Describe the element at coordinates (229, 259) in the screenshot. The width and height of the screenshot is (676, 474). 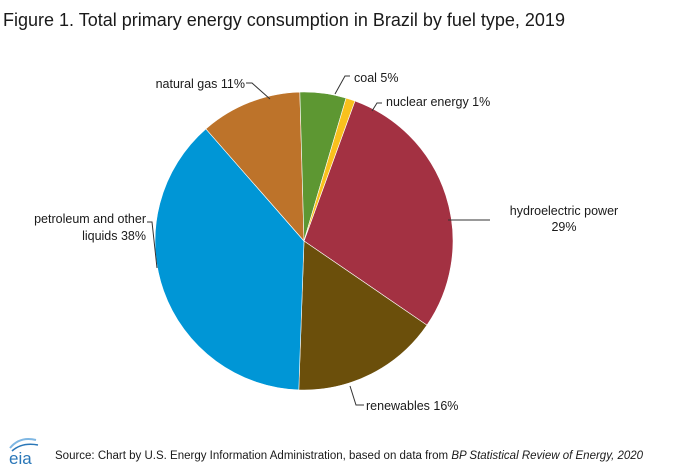
I see `pie-slice-petroleum-and-other-liquids` at that location.